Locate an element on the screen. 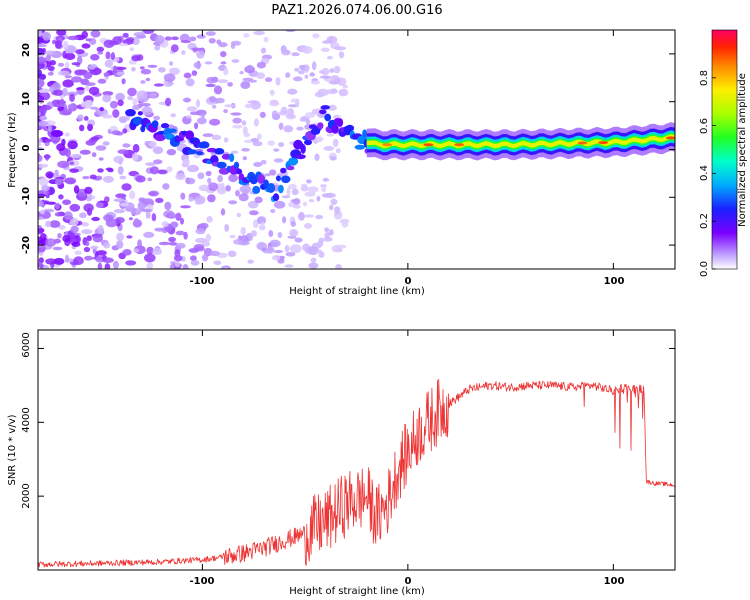  spectrogram-ytick-label: -10 is located at coordinates (26, 196).